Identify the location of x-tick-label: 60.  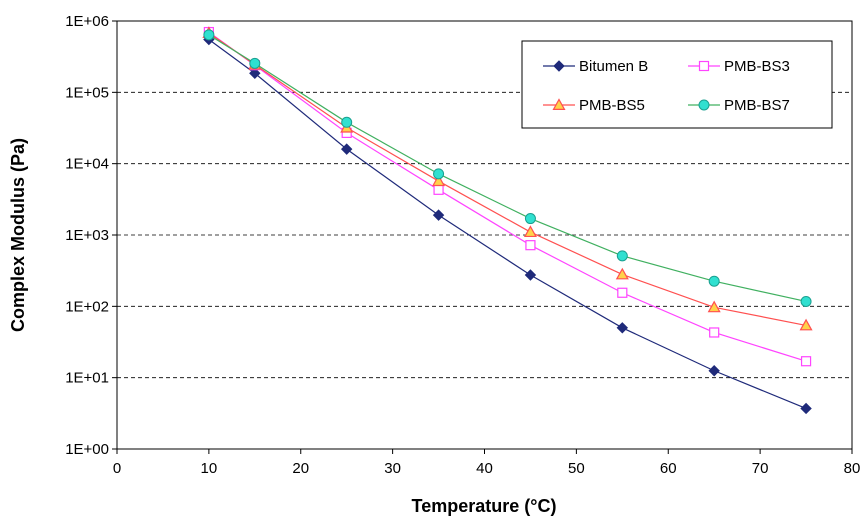
(668, 468).